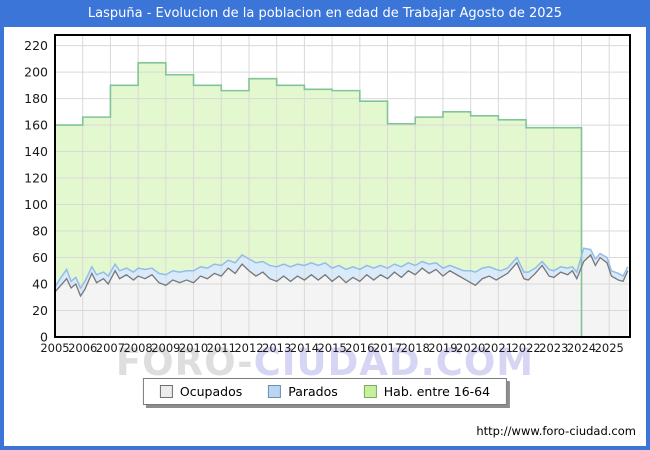 The height and width of the screenshot is (450, 650). Describe the element at coordinates (184, 362) in the screenshot. I see `watermark-part1: FORO-` at that location.